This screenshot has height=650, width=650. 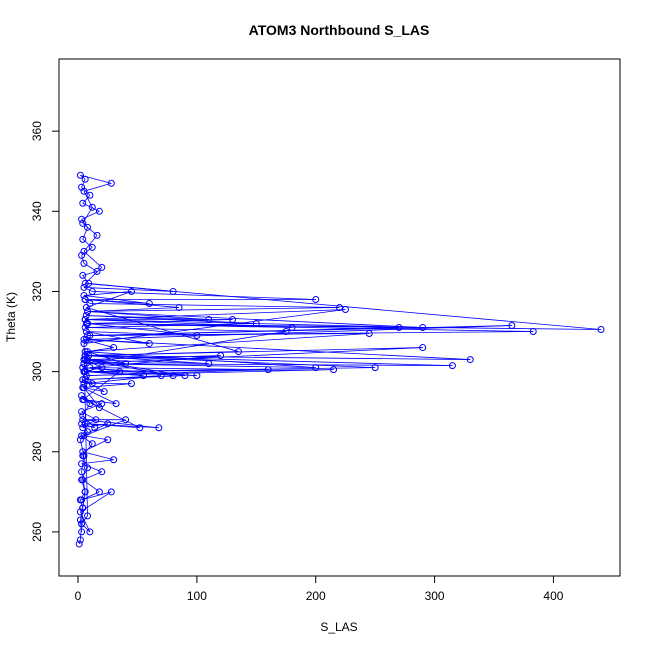 What do you see at coordinates (37, 532) in the screenshot?
I see `y-tick-label: 260` at bounding box center [37, 532].